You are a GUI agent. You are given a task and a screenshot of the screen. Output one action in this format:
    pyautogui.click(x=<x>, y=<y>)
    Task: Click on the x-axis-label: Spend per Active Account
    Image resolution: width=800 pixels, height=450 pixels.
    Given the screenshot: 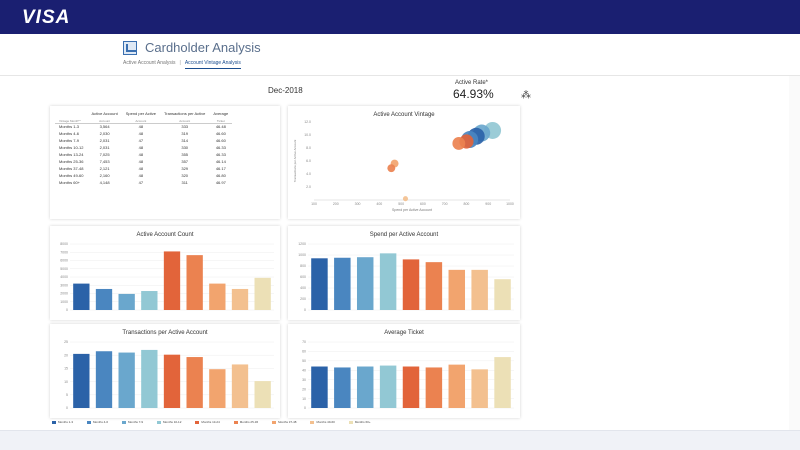 What is the action you would take?
    pyautogui.click(x=412, y=210)
    